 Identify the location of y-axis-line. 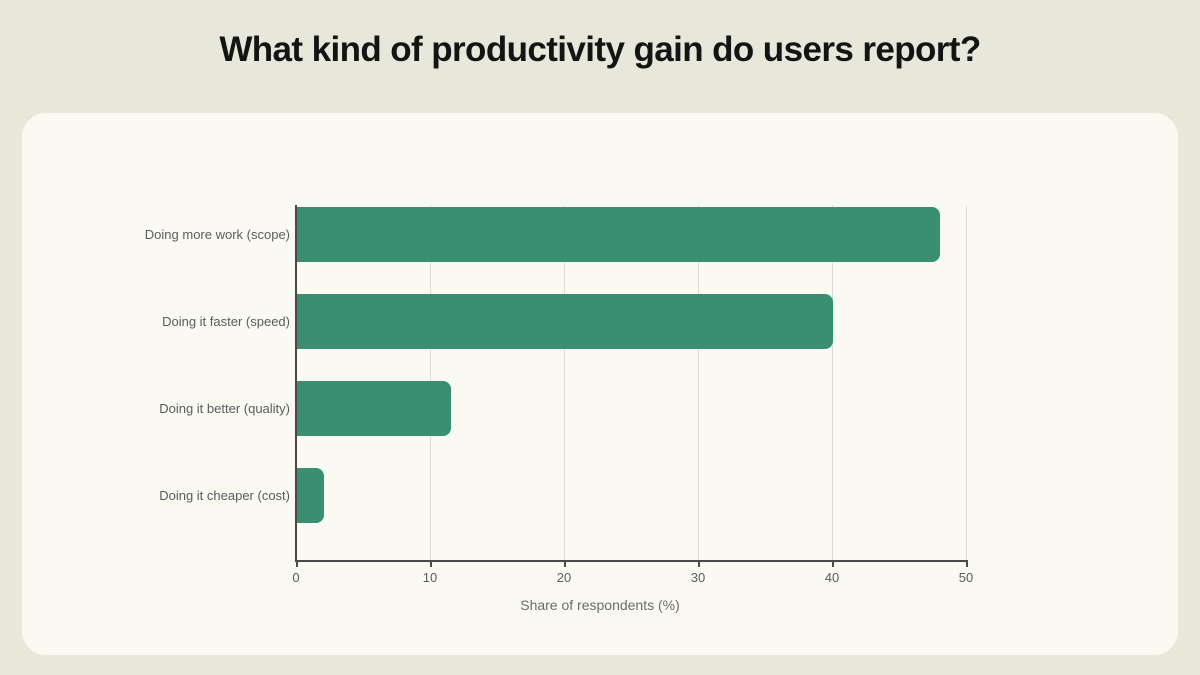
(296, 382).